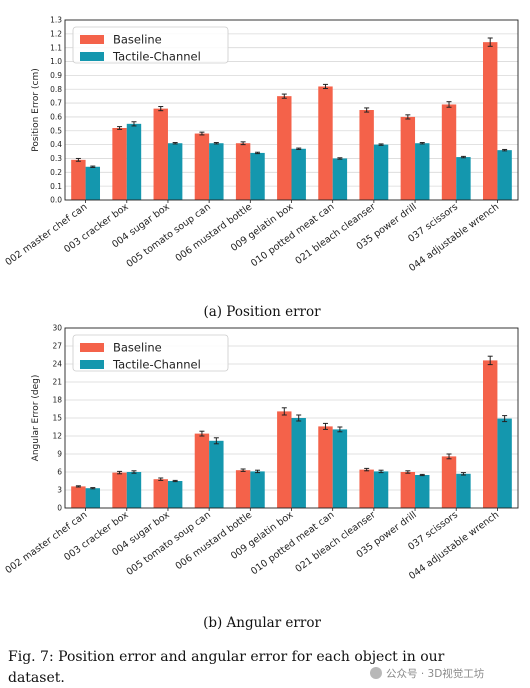 This screenshot has width=530, height=688. What do you see at coordinates (262, 623) in the screenshot?
I see `caption-b: (b) Angular error` at bounding box center [262, 623].